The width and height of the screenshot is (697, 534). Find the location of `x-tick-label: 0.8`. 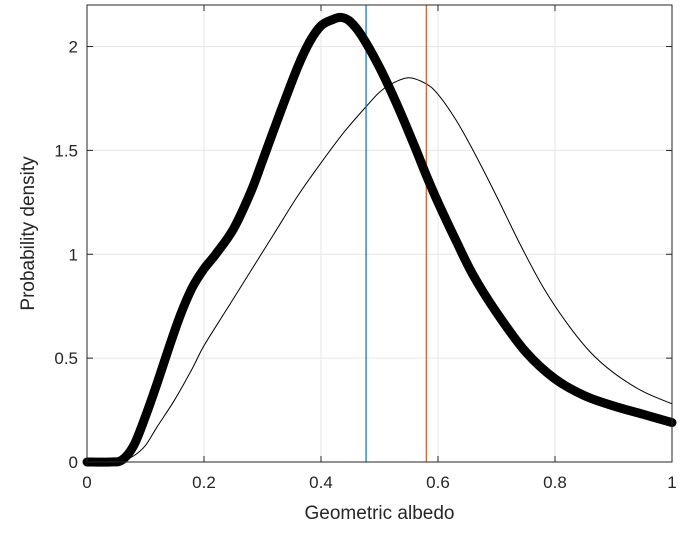

x-tick-label: 0.8 is located at coordinates (555, 482).